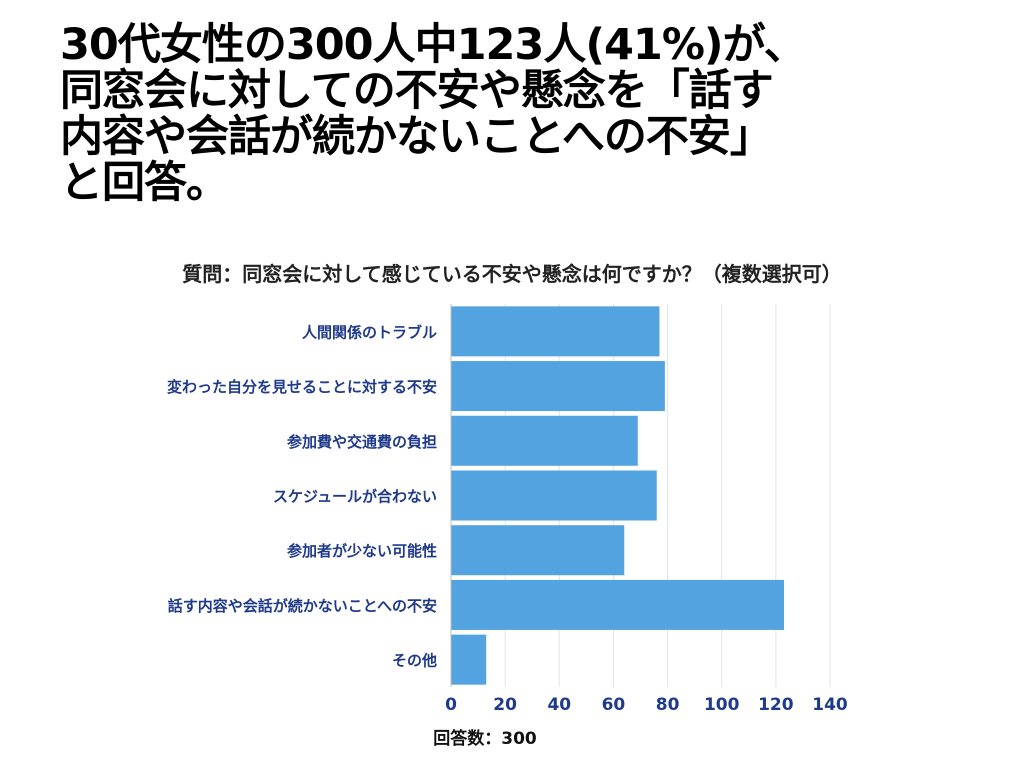  What do you see at coordinates (830, 705) in the screenshot?
I see `x-tick-label-140: 140` at bounding box center [830, 705].